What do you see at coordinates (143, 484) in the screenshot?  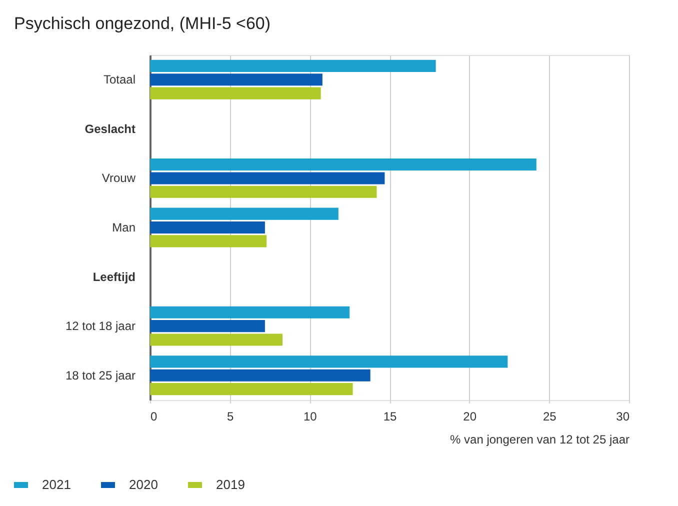 I see `legend-label: 2020` at bounding box center [143, 484].